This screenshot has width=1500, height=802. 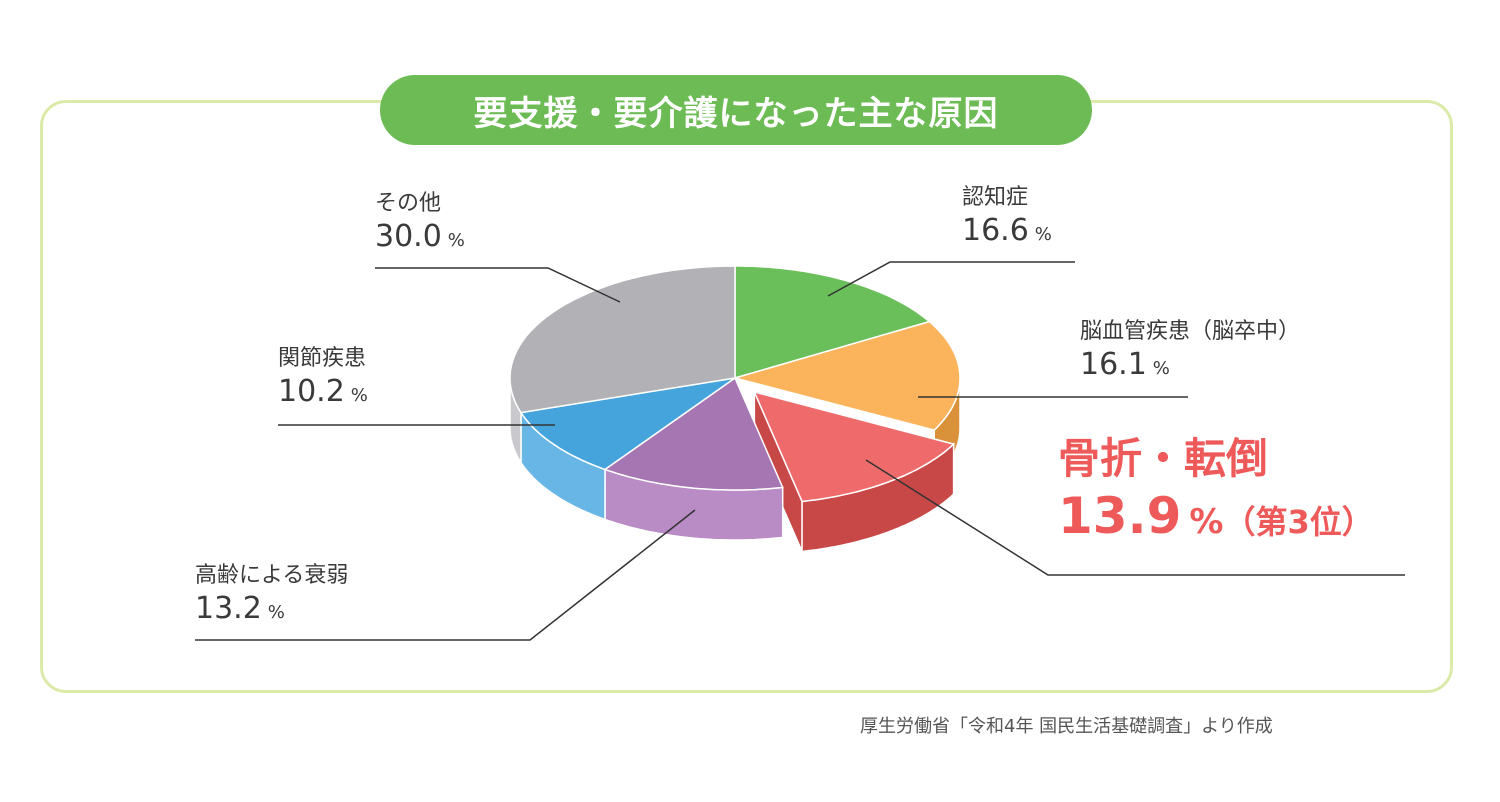 What do you see at coordinates (622, 339) in the screenshot?
I see `slice-5-top` at bounding box center [622, 339].